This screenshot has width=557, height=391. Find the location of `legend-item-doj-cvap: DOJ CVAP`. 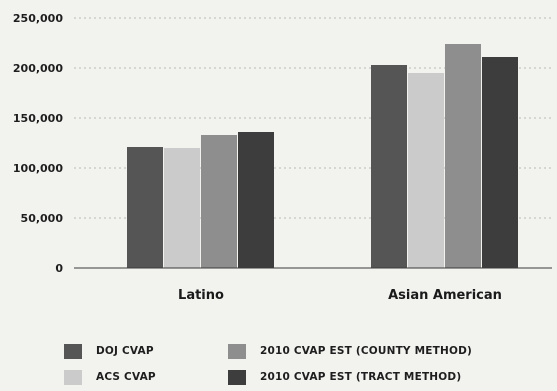

legend-item-doj-cvap: DOJ CVAP is located at coordinates (109, 351).